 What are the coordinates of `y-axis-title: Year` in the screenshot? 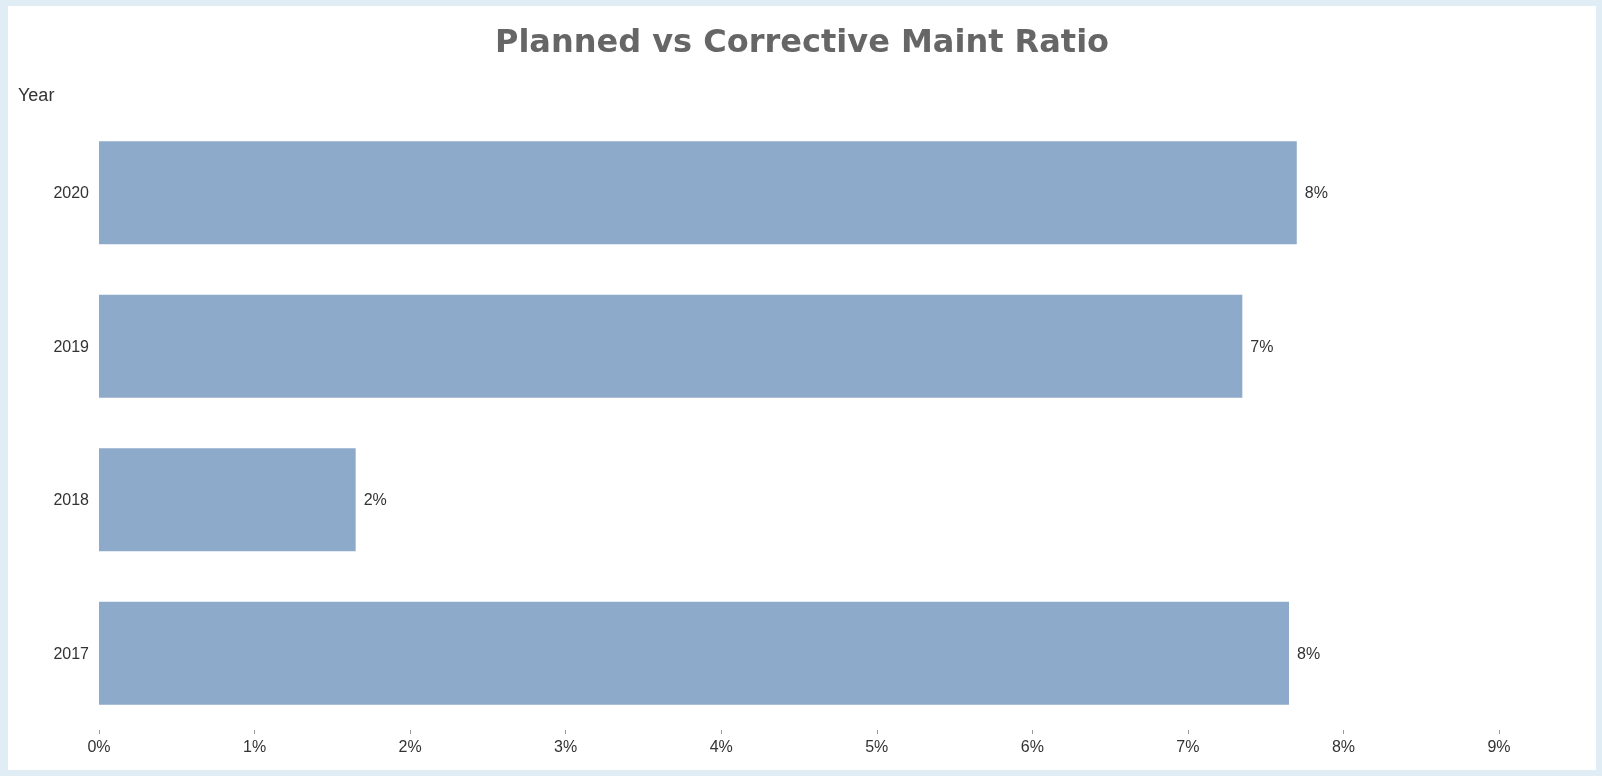 It's located at (36, 95).